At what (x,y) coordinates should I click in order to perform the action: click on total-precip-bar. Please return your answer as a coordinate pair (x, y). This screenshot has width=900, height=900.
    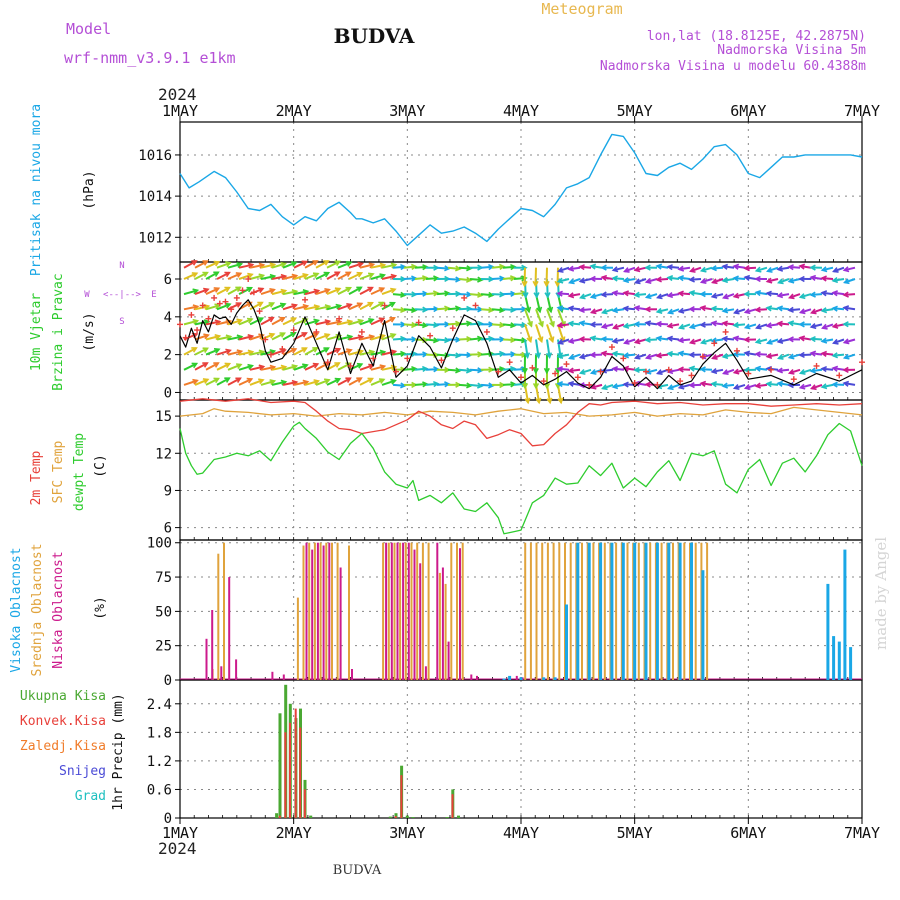
    Looking at the image, I should click on (390, 817).